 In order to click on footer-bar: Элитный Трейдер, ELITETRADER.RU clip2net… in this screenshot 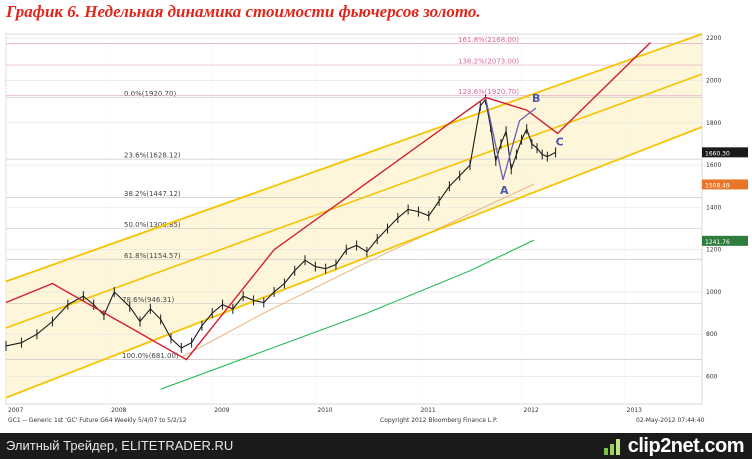, I will do `click(376, 446)`.